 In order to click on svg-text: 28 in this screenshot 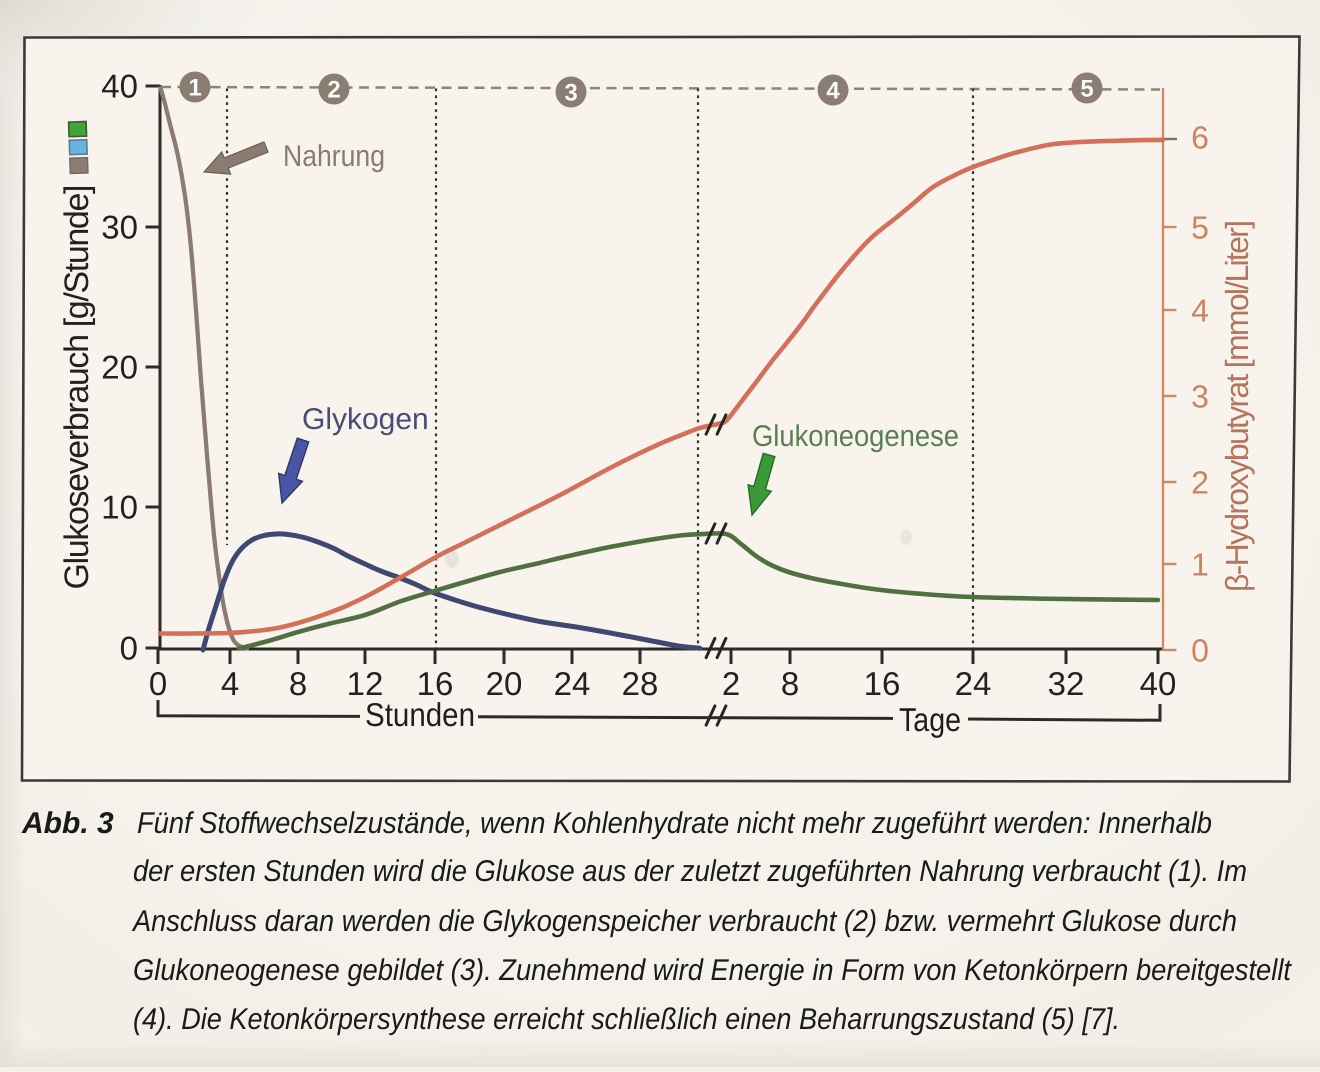, I will do `click(640, 683)`.